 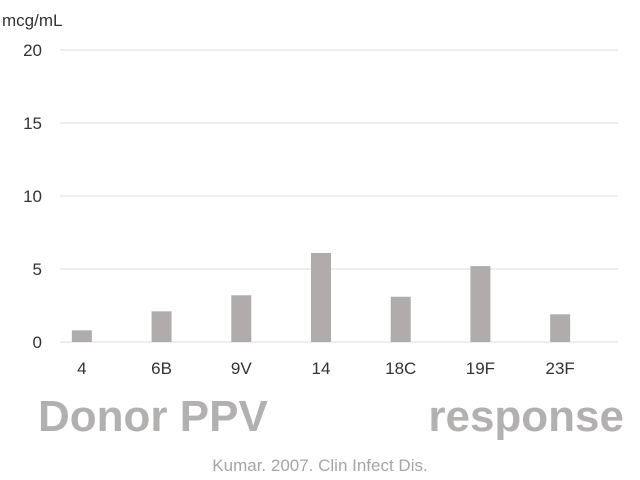 I want to click on x-tick-label: 9V, so click(x=241, y=368).